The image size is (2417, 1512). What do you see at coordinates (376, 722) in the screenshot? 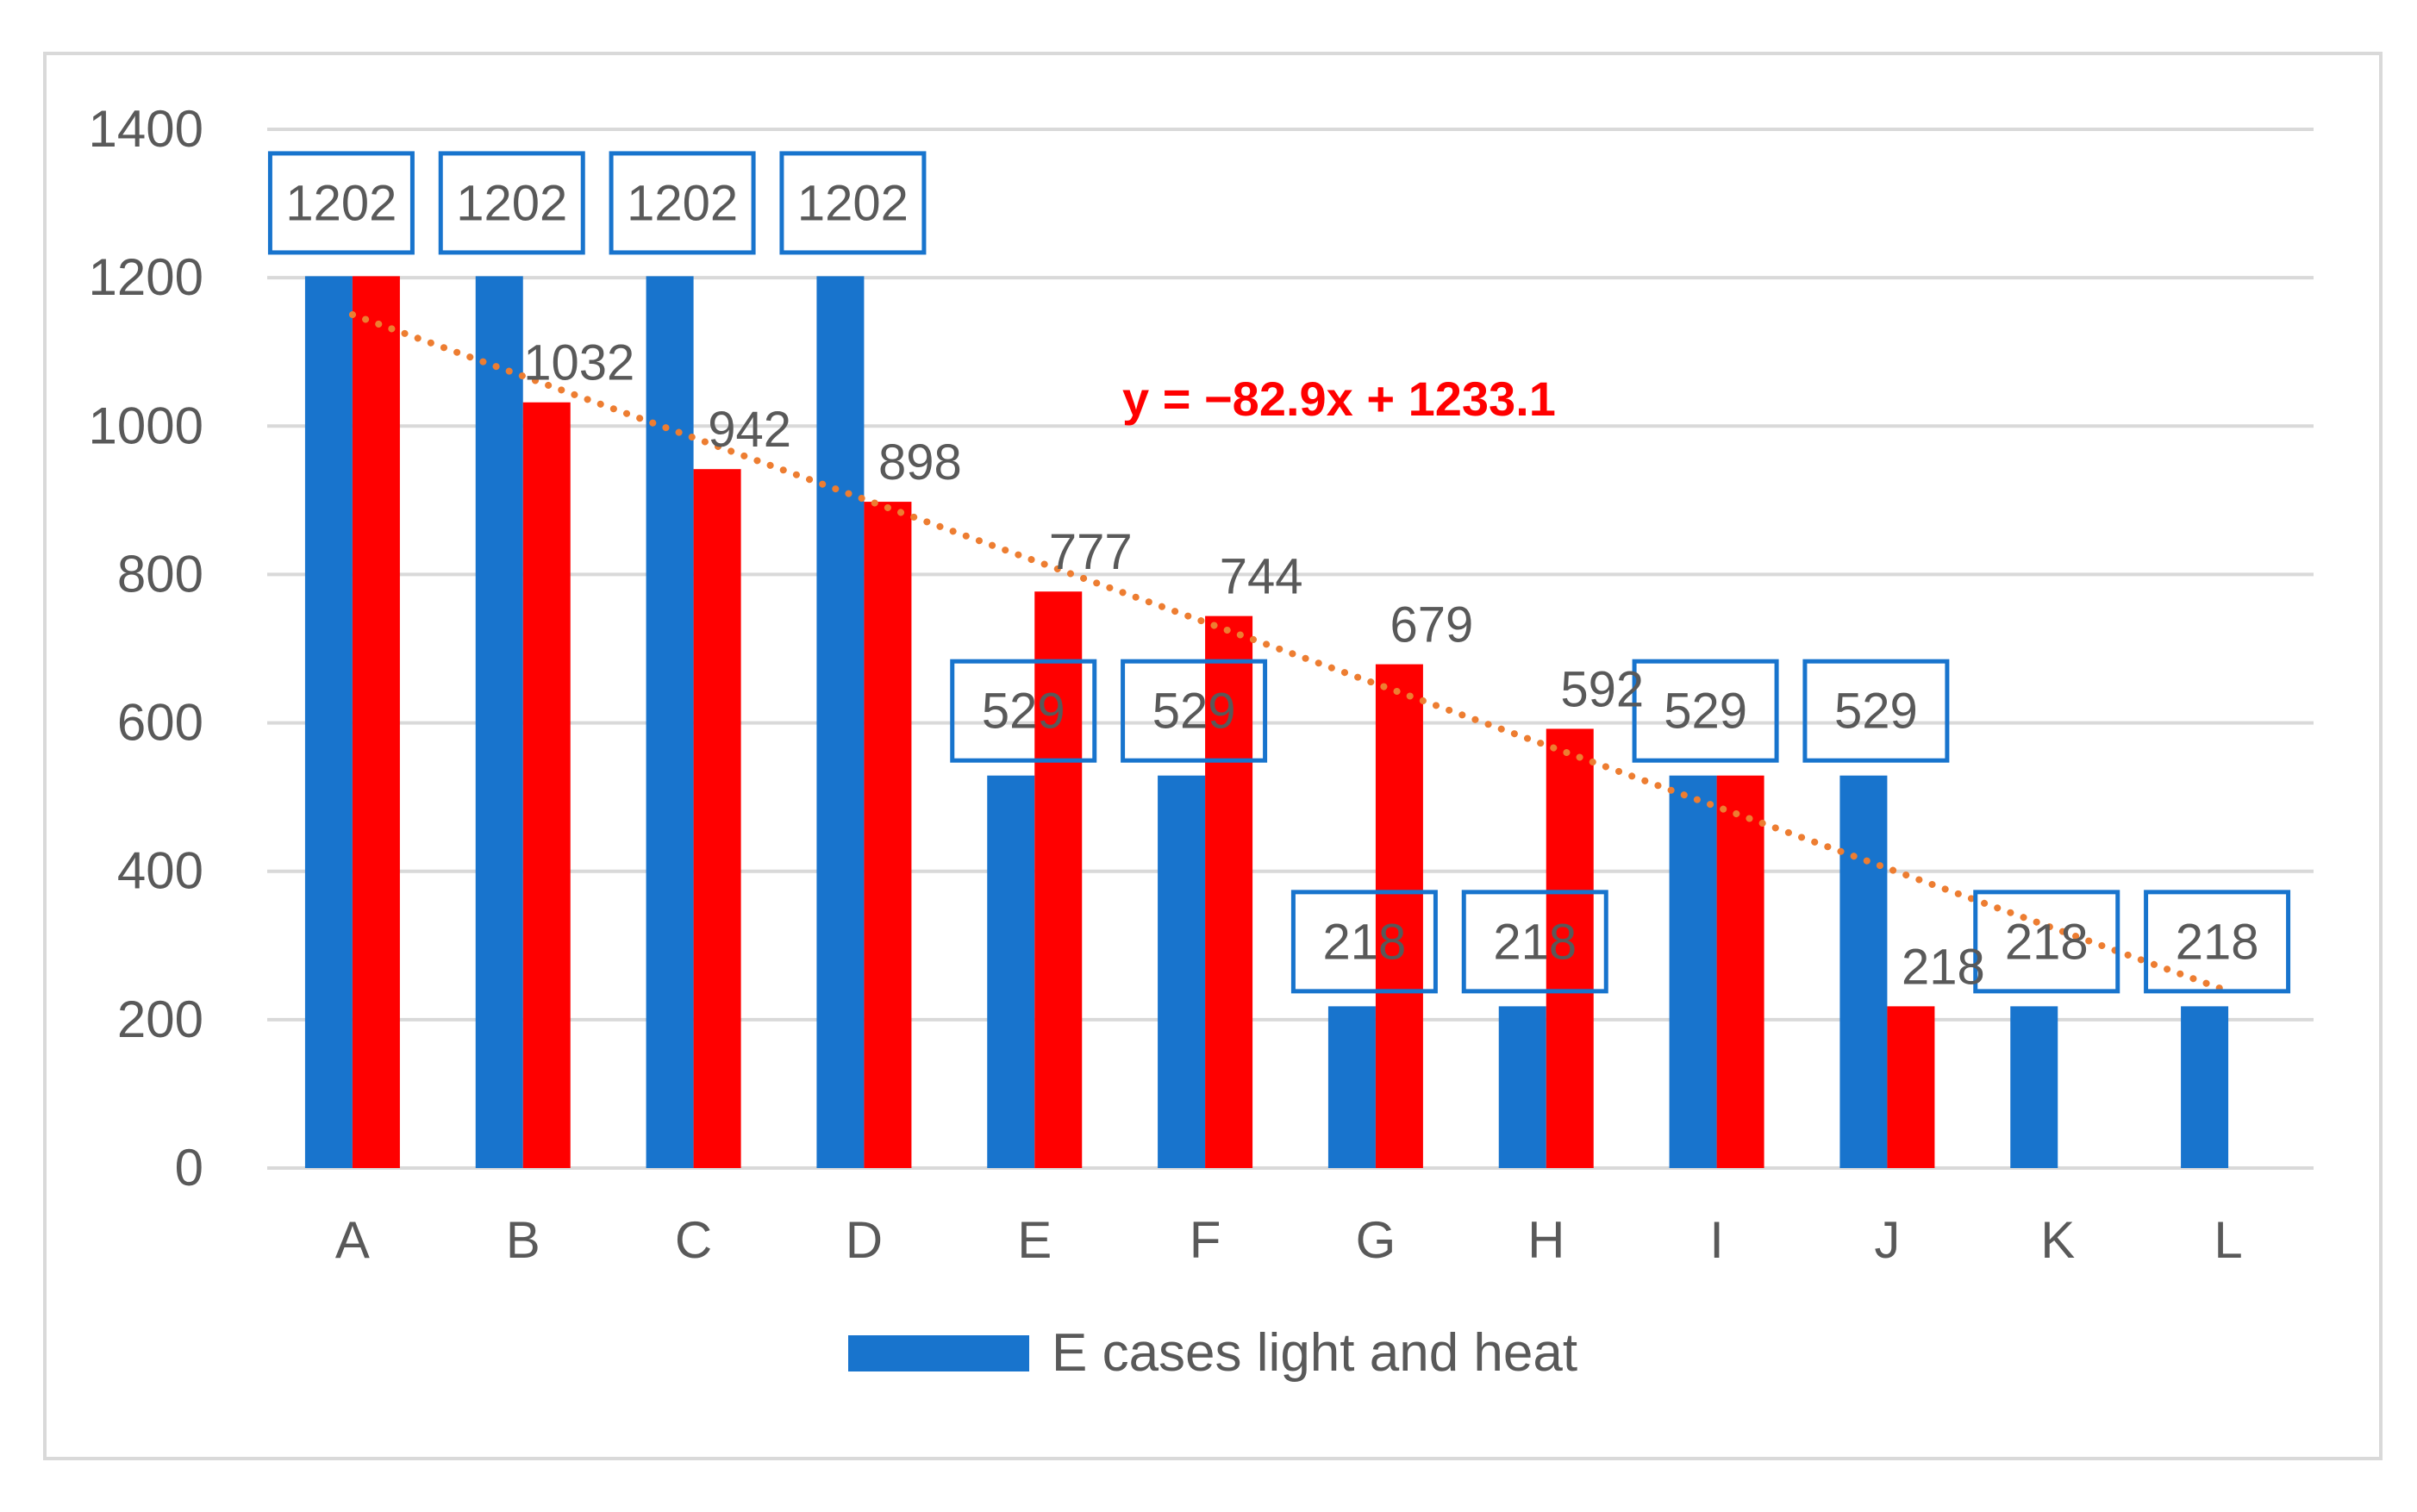
I see `bar-red-A` at bounding box center [376, 722].